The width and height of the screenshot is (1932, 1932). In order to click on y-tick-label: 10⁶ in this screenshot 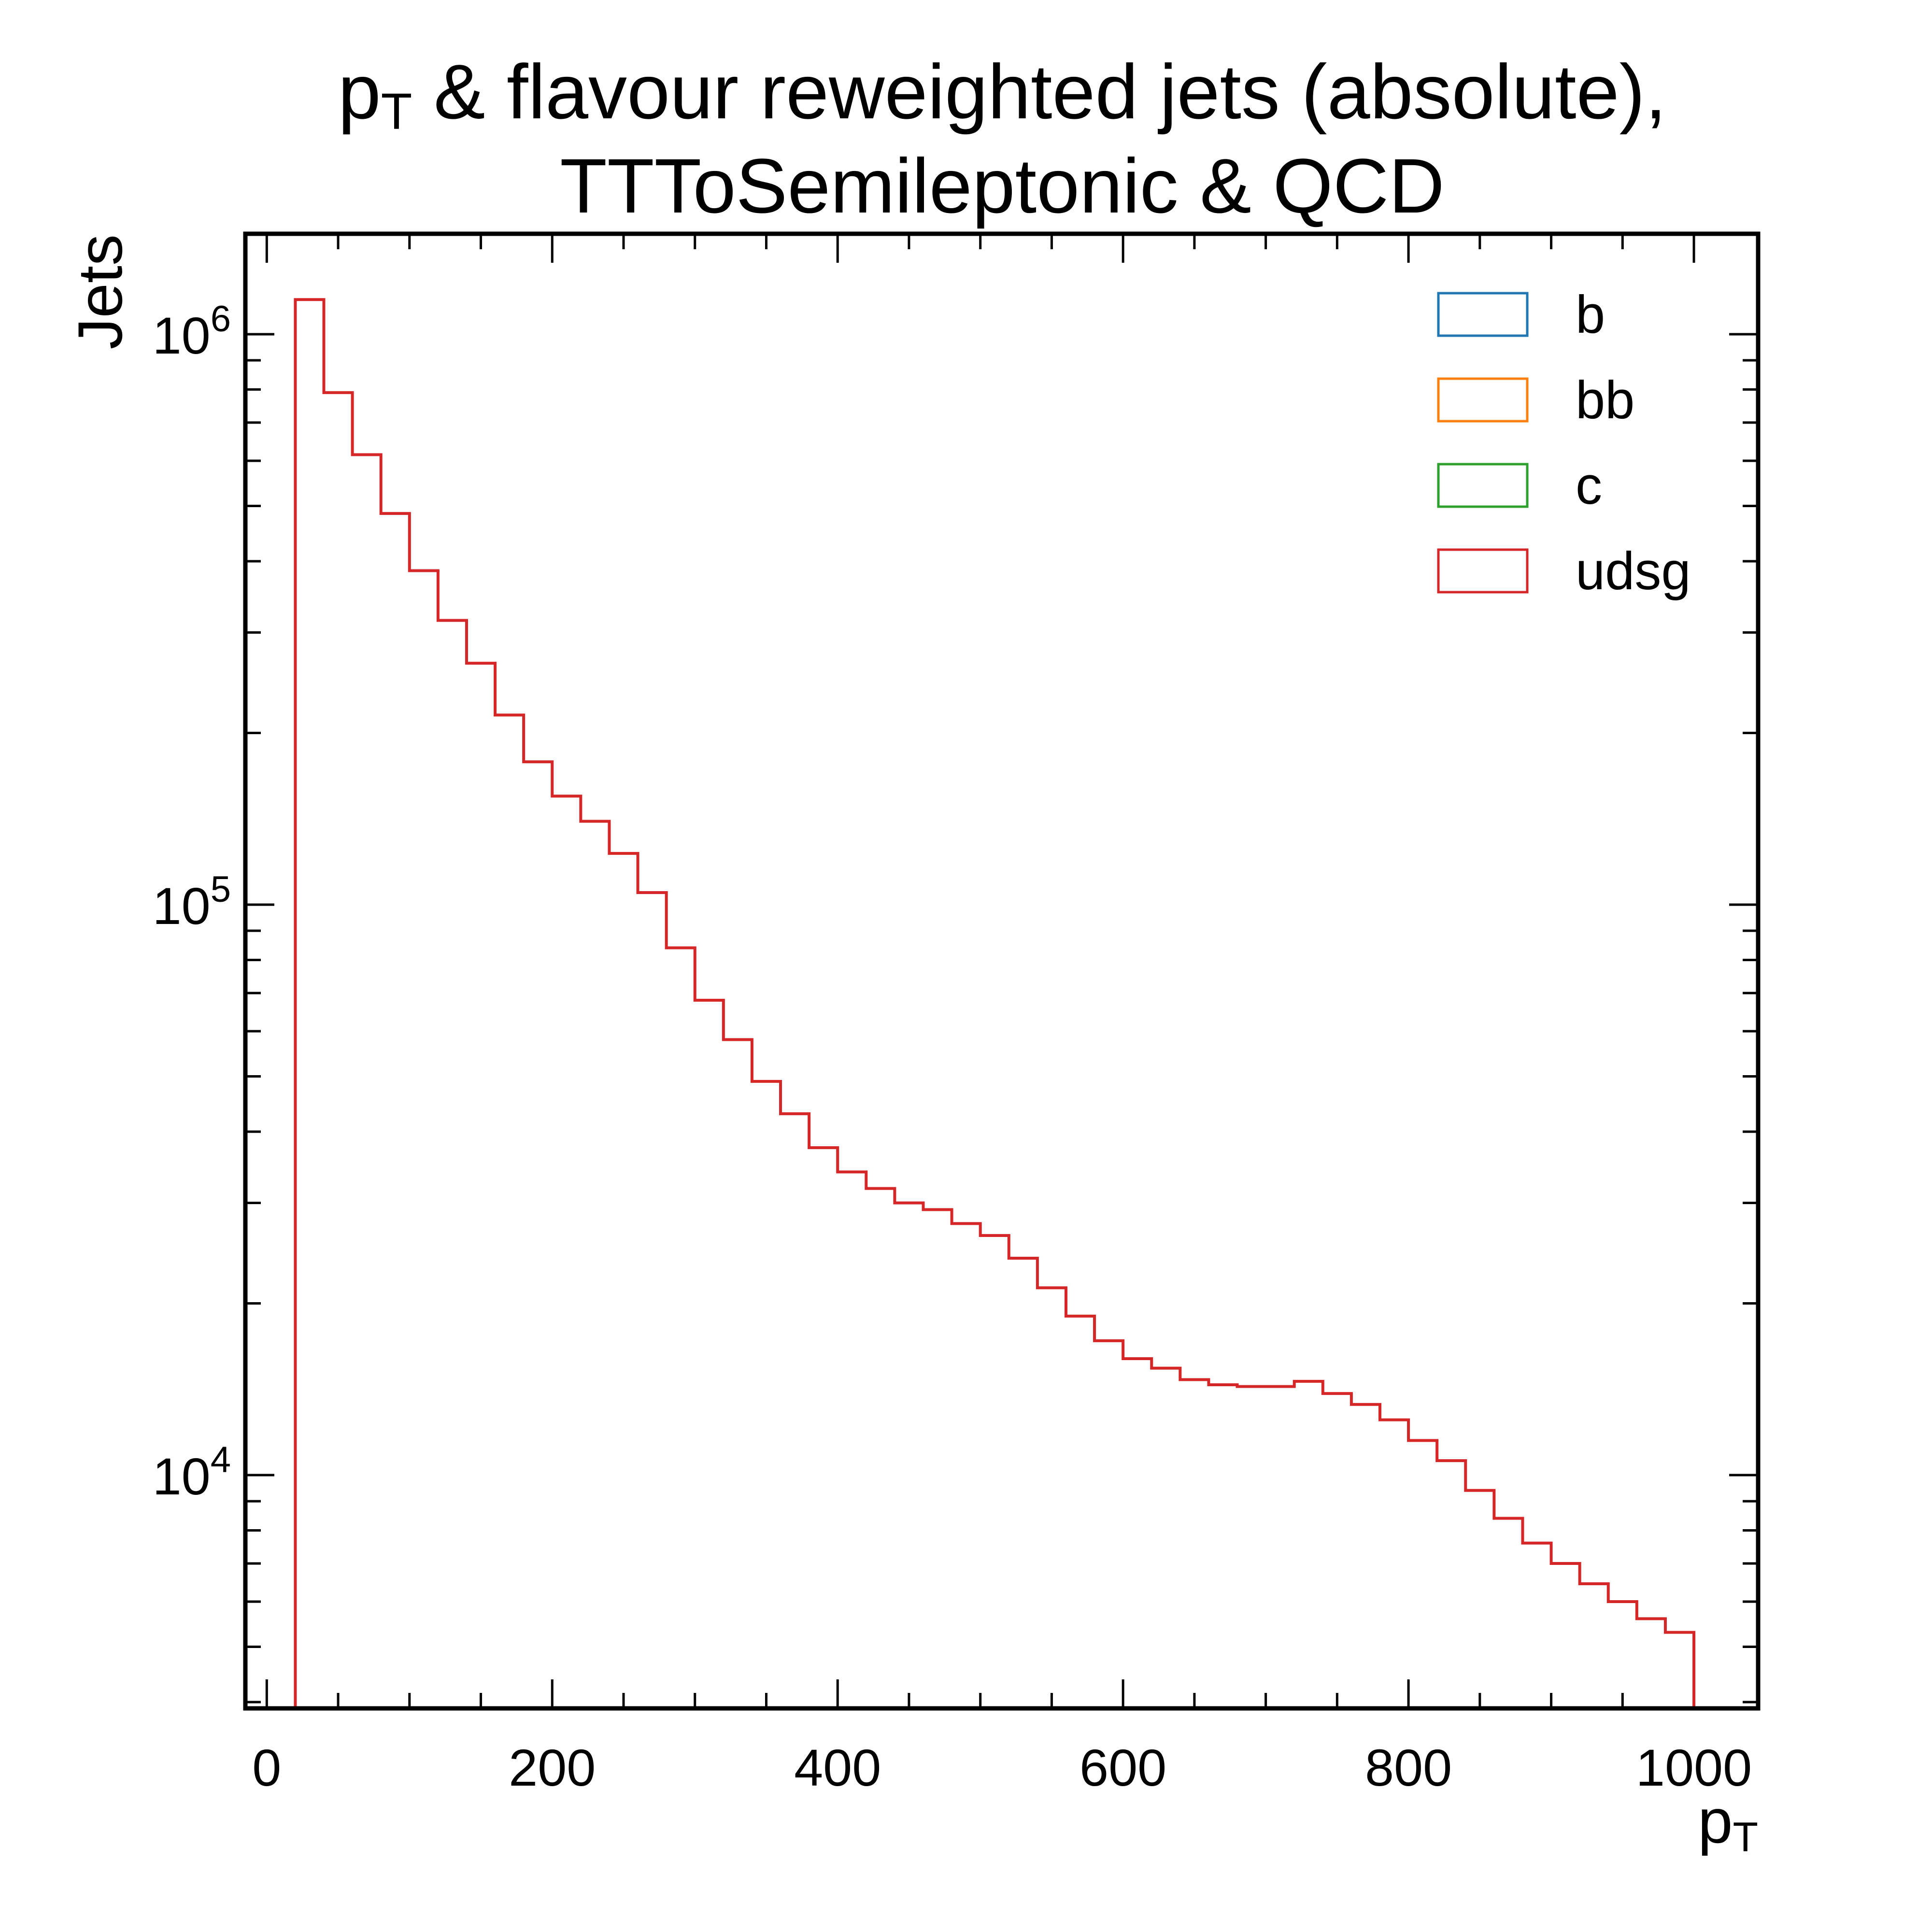, I will do `click(192, 331)`.